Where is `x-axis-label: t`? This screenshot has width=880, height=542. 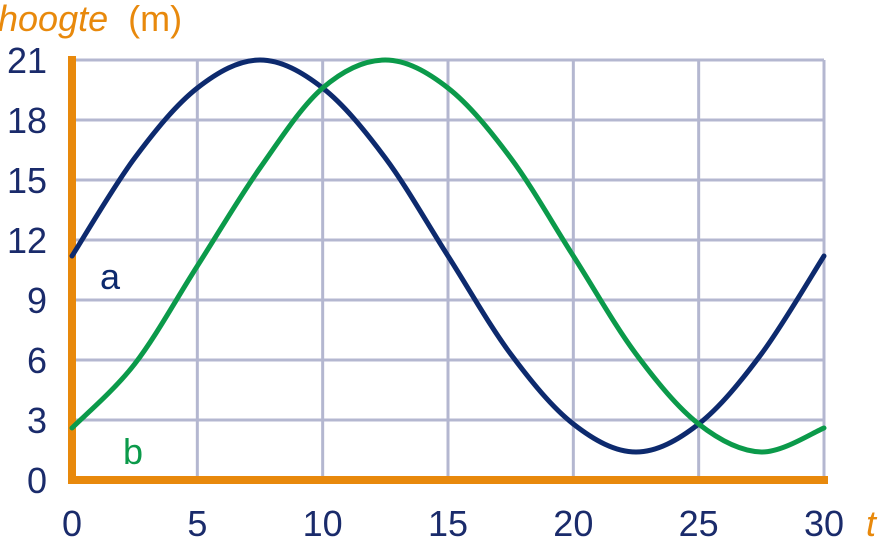 x-axis-label: t is located at coordinates (872, 522).